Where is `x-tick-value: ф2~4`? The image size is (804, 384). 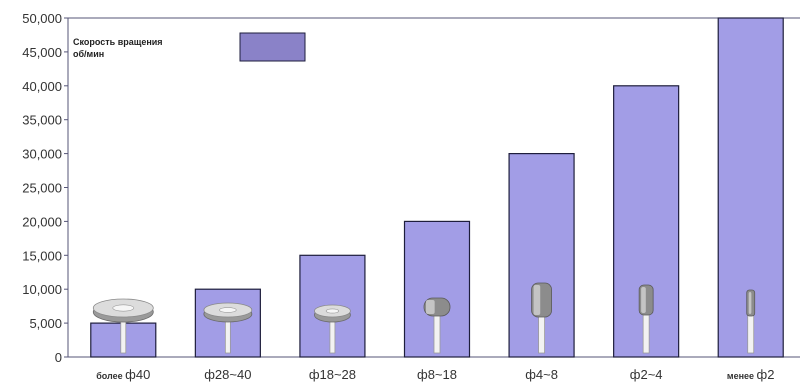 x-tick-value: ф2~4 is located at coordinates (646, 374).